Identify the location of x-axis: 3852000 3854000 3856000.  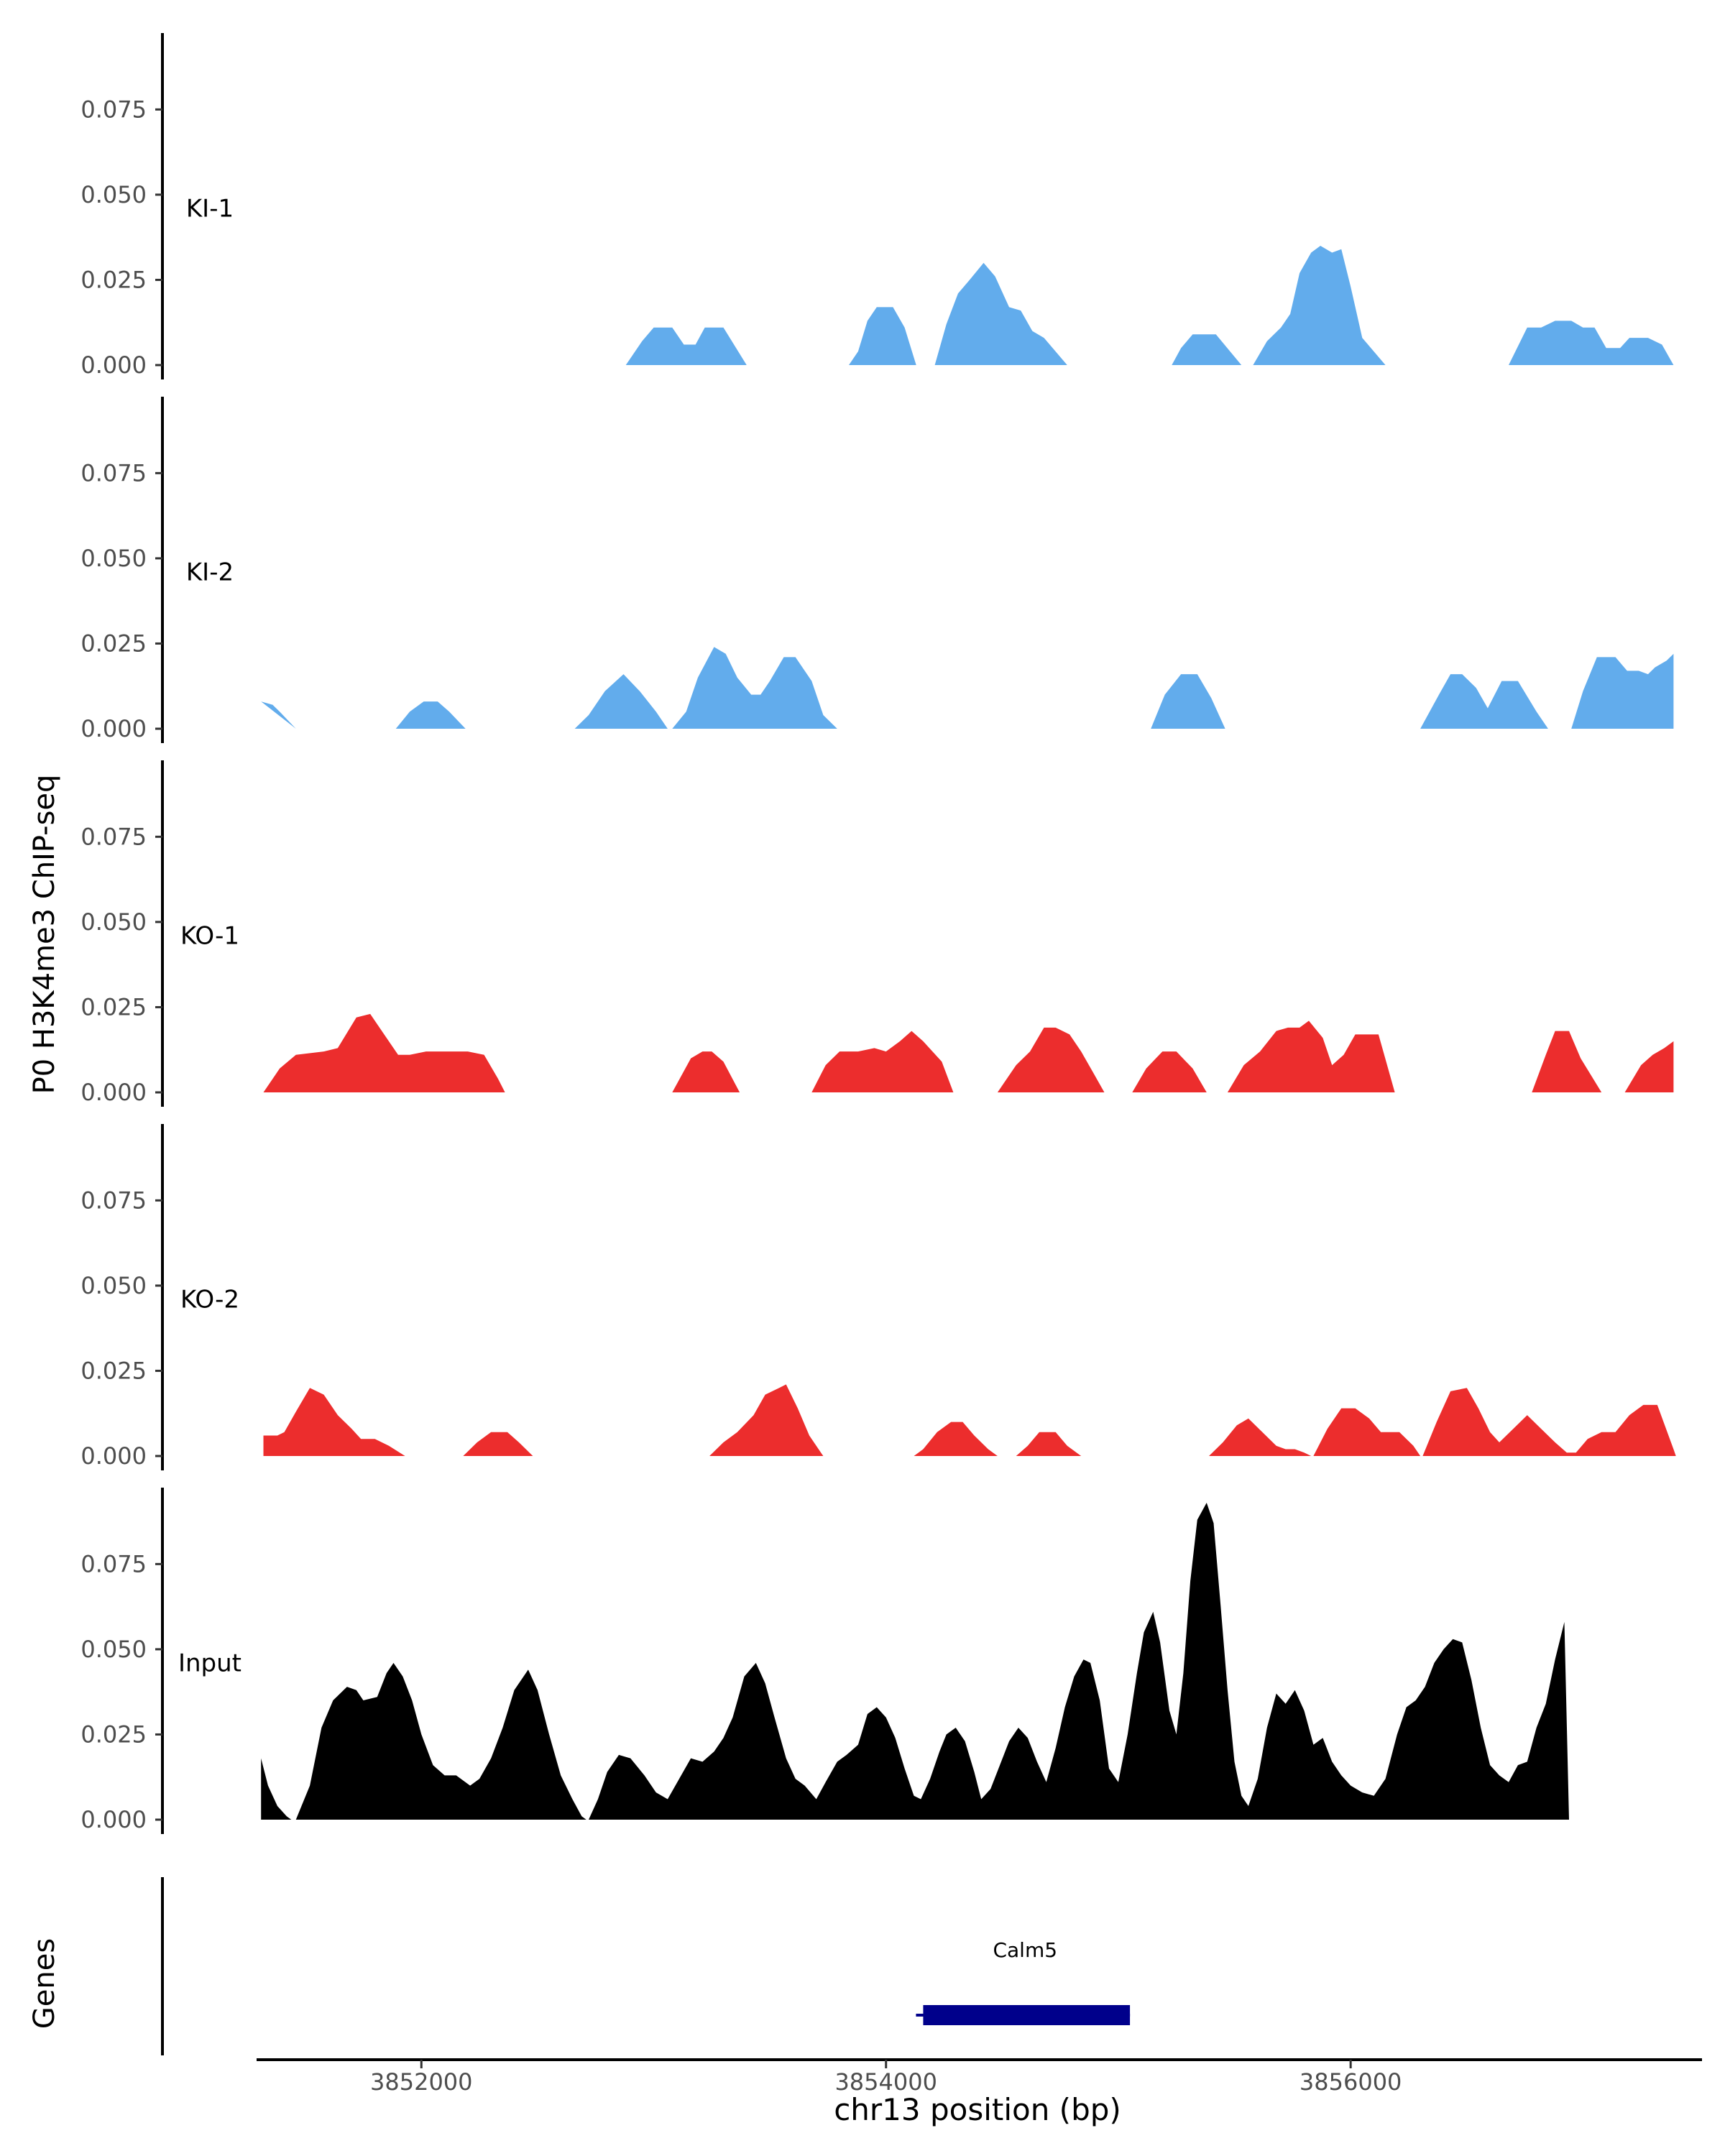
(979, 2077).